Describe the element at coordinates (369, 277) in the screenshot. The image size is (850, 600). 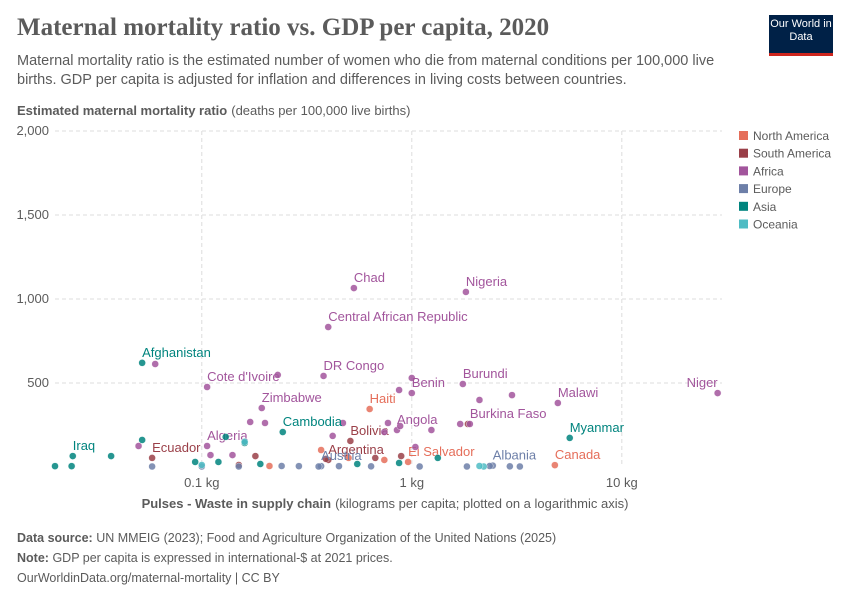
I see `point-label: Chad` at that location.